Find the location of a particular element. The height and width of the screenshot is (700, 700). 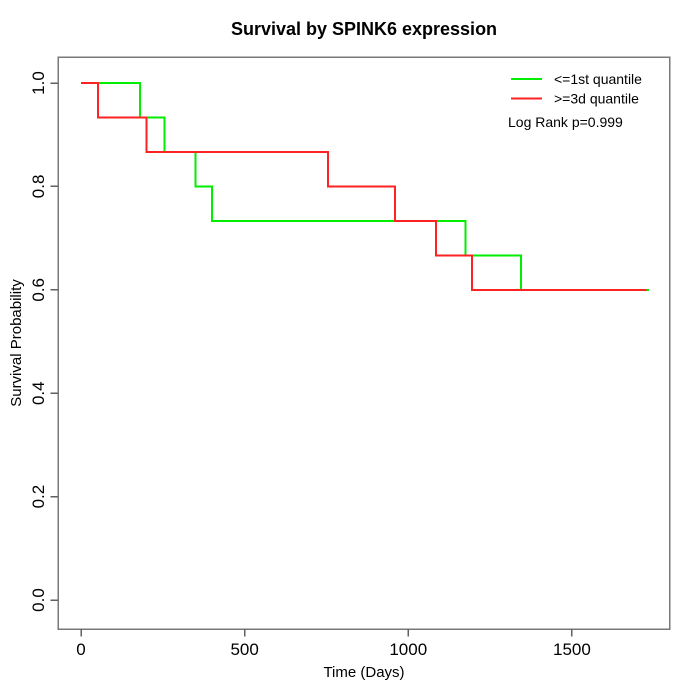

x-tick-label: 1000 is located at coordinates (408, 649).